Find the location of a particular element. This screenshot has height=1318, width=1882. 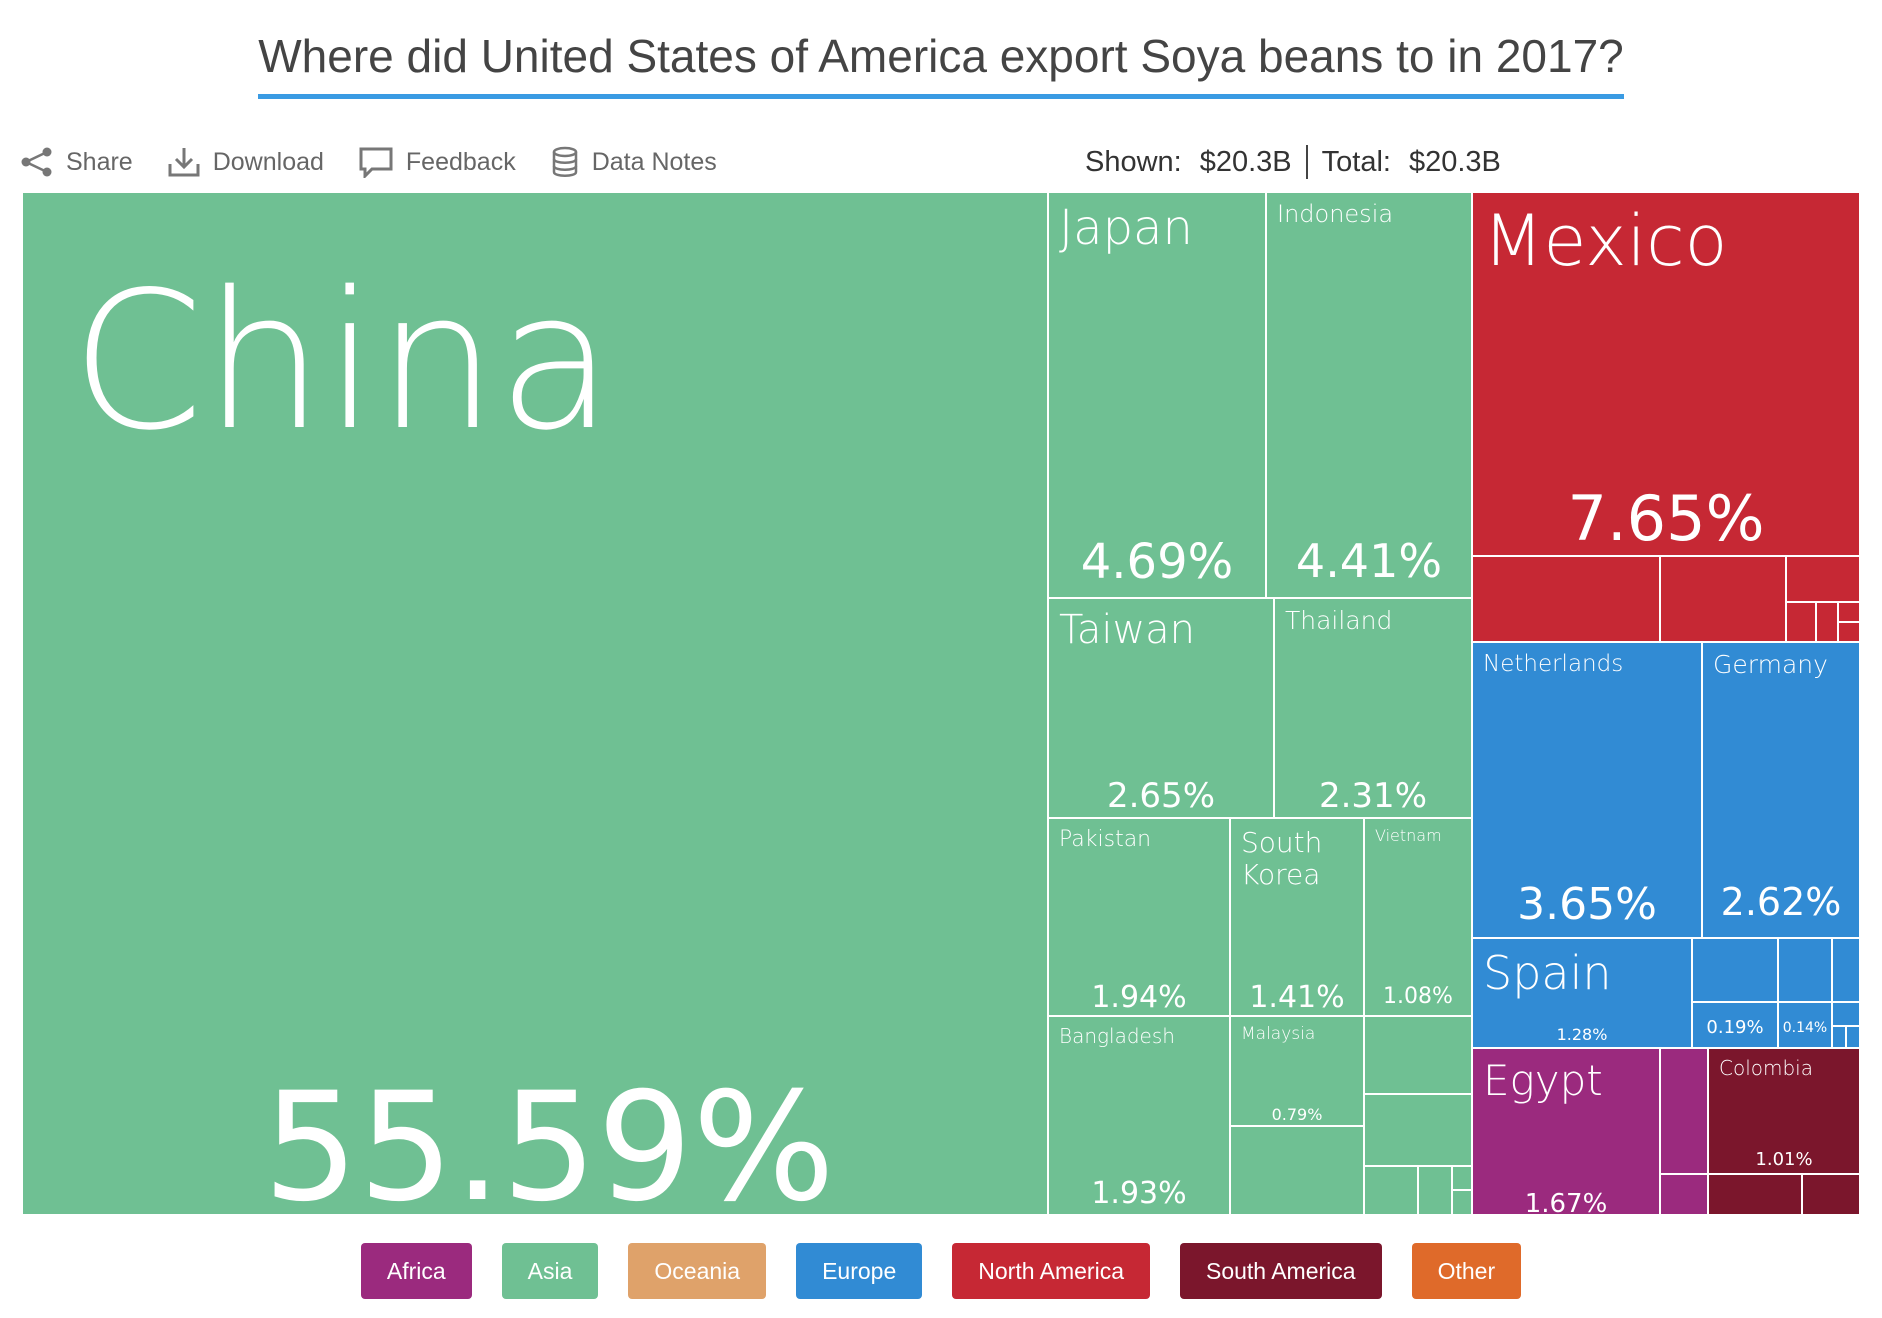

tile-country-label: Thailand is located at coordinates (1339, 620).